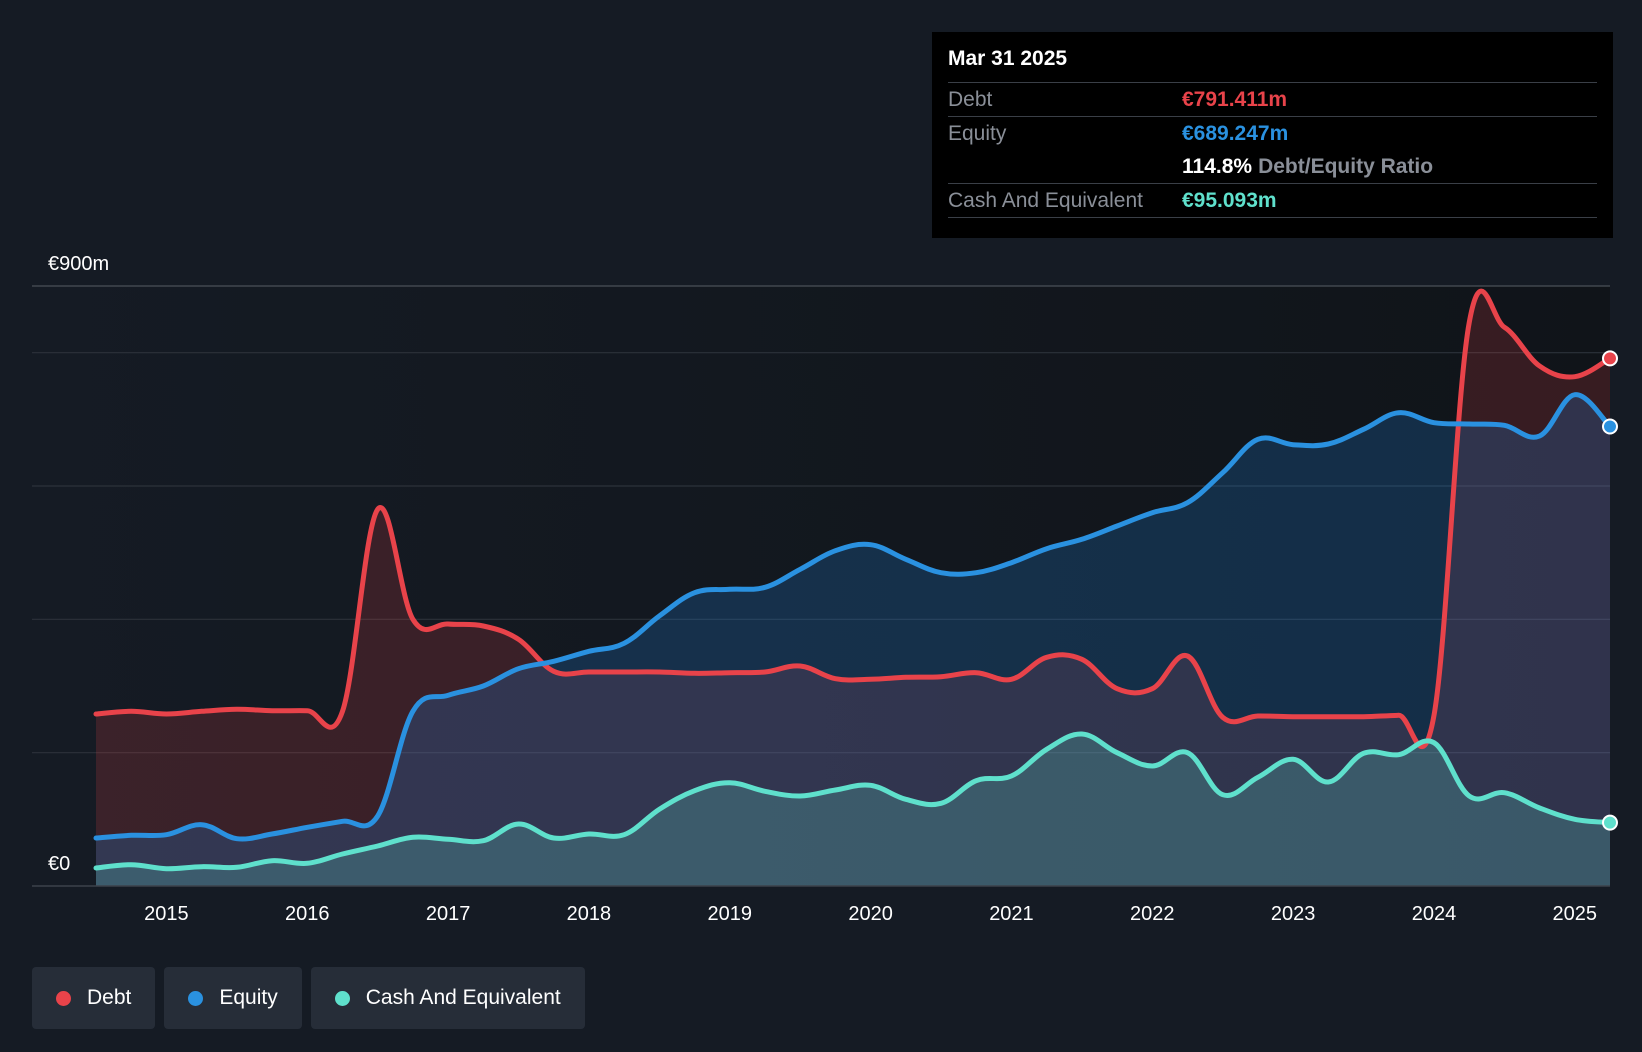  I want to click on x-tick-label: 2019, so click(730, 914).